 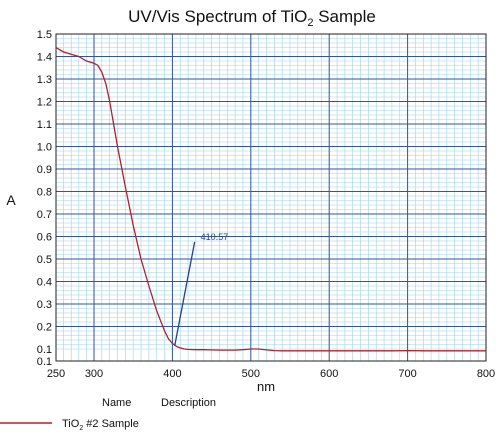 I want to click on legend-series-label: TiO2 #2 Sample, so click(x=100, y=425).